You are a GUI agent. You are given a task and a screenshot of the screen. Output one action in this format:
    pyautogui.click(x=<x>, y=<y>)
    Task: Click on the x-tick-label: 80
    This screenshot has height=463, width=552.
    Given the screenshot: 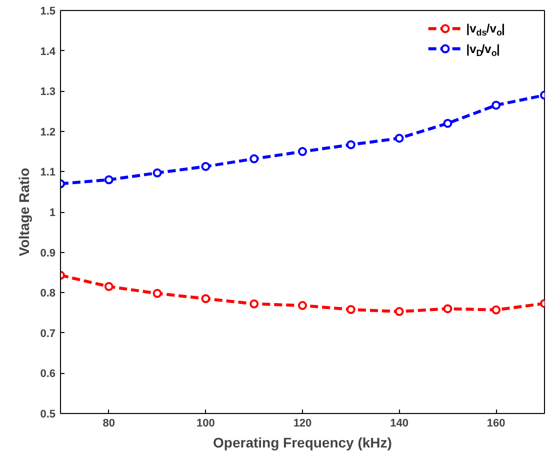 What is the action you would take?
    pyautogui.click(x=109, y=424)
    